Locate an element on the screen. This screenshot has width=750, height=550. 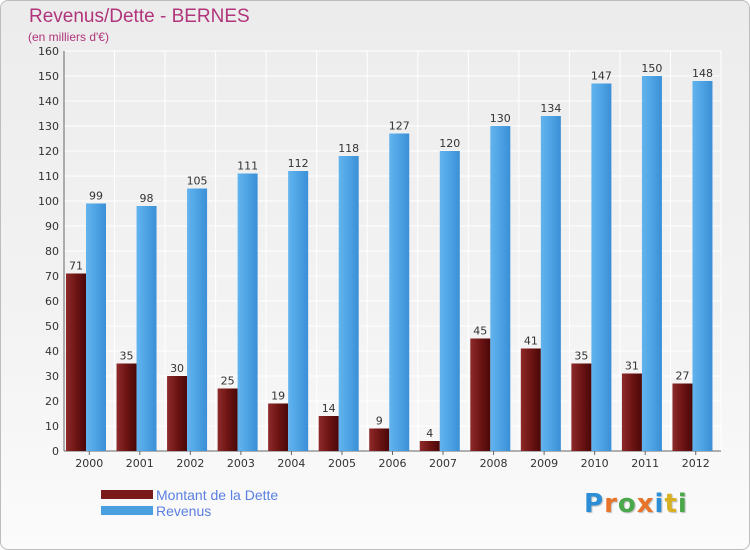
y-tick-label: 20 is located at coordinates (52, 401).